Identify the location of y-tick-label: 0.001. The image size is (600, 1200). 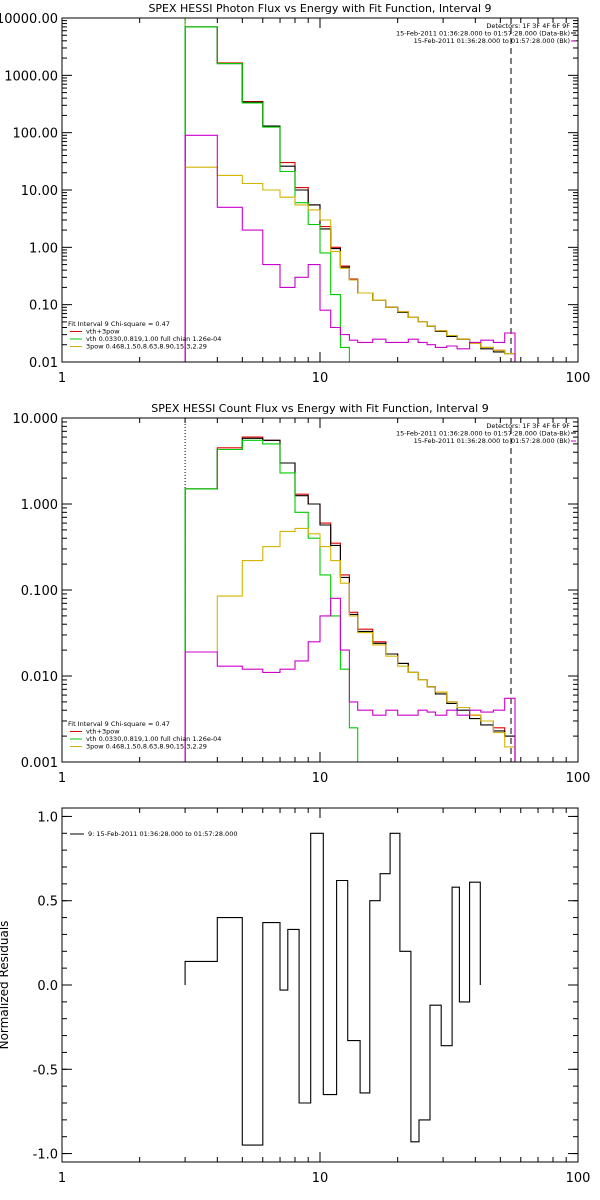
(39, 763).